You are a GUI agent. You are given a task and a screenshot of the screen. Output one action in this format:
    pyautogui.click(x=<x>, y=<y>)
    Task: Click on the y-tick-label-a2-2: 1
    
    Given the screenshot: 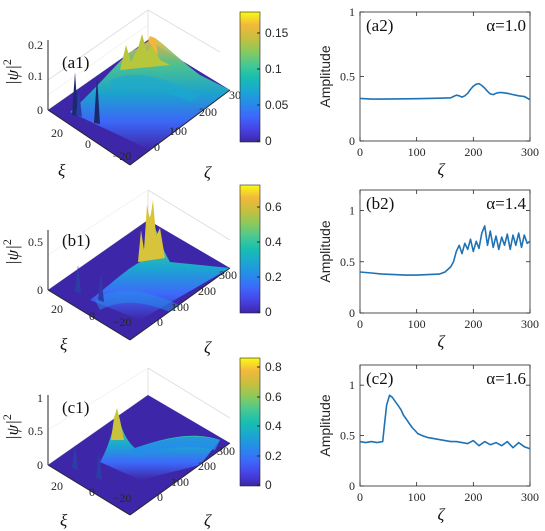 What is the action you would take?
    pyautogui.click(x=352, y=12)
    